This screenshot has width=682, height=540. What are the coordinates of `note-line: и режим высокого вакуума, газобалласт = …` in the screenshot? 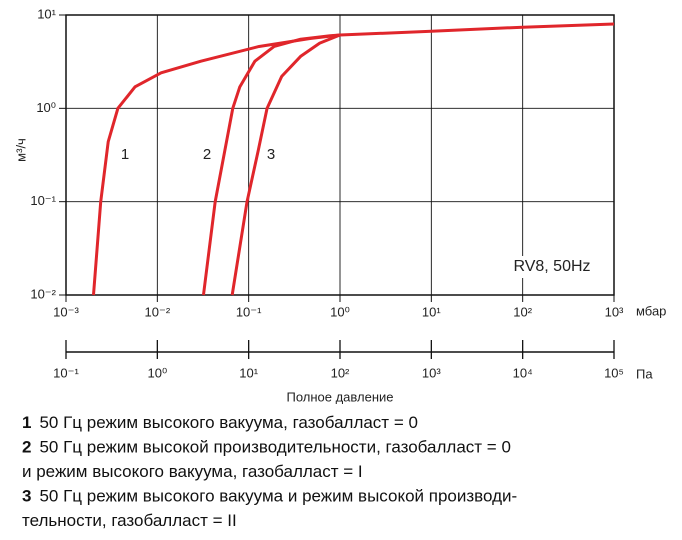 It's located at (192, 471).